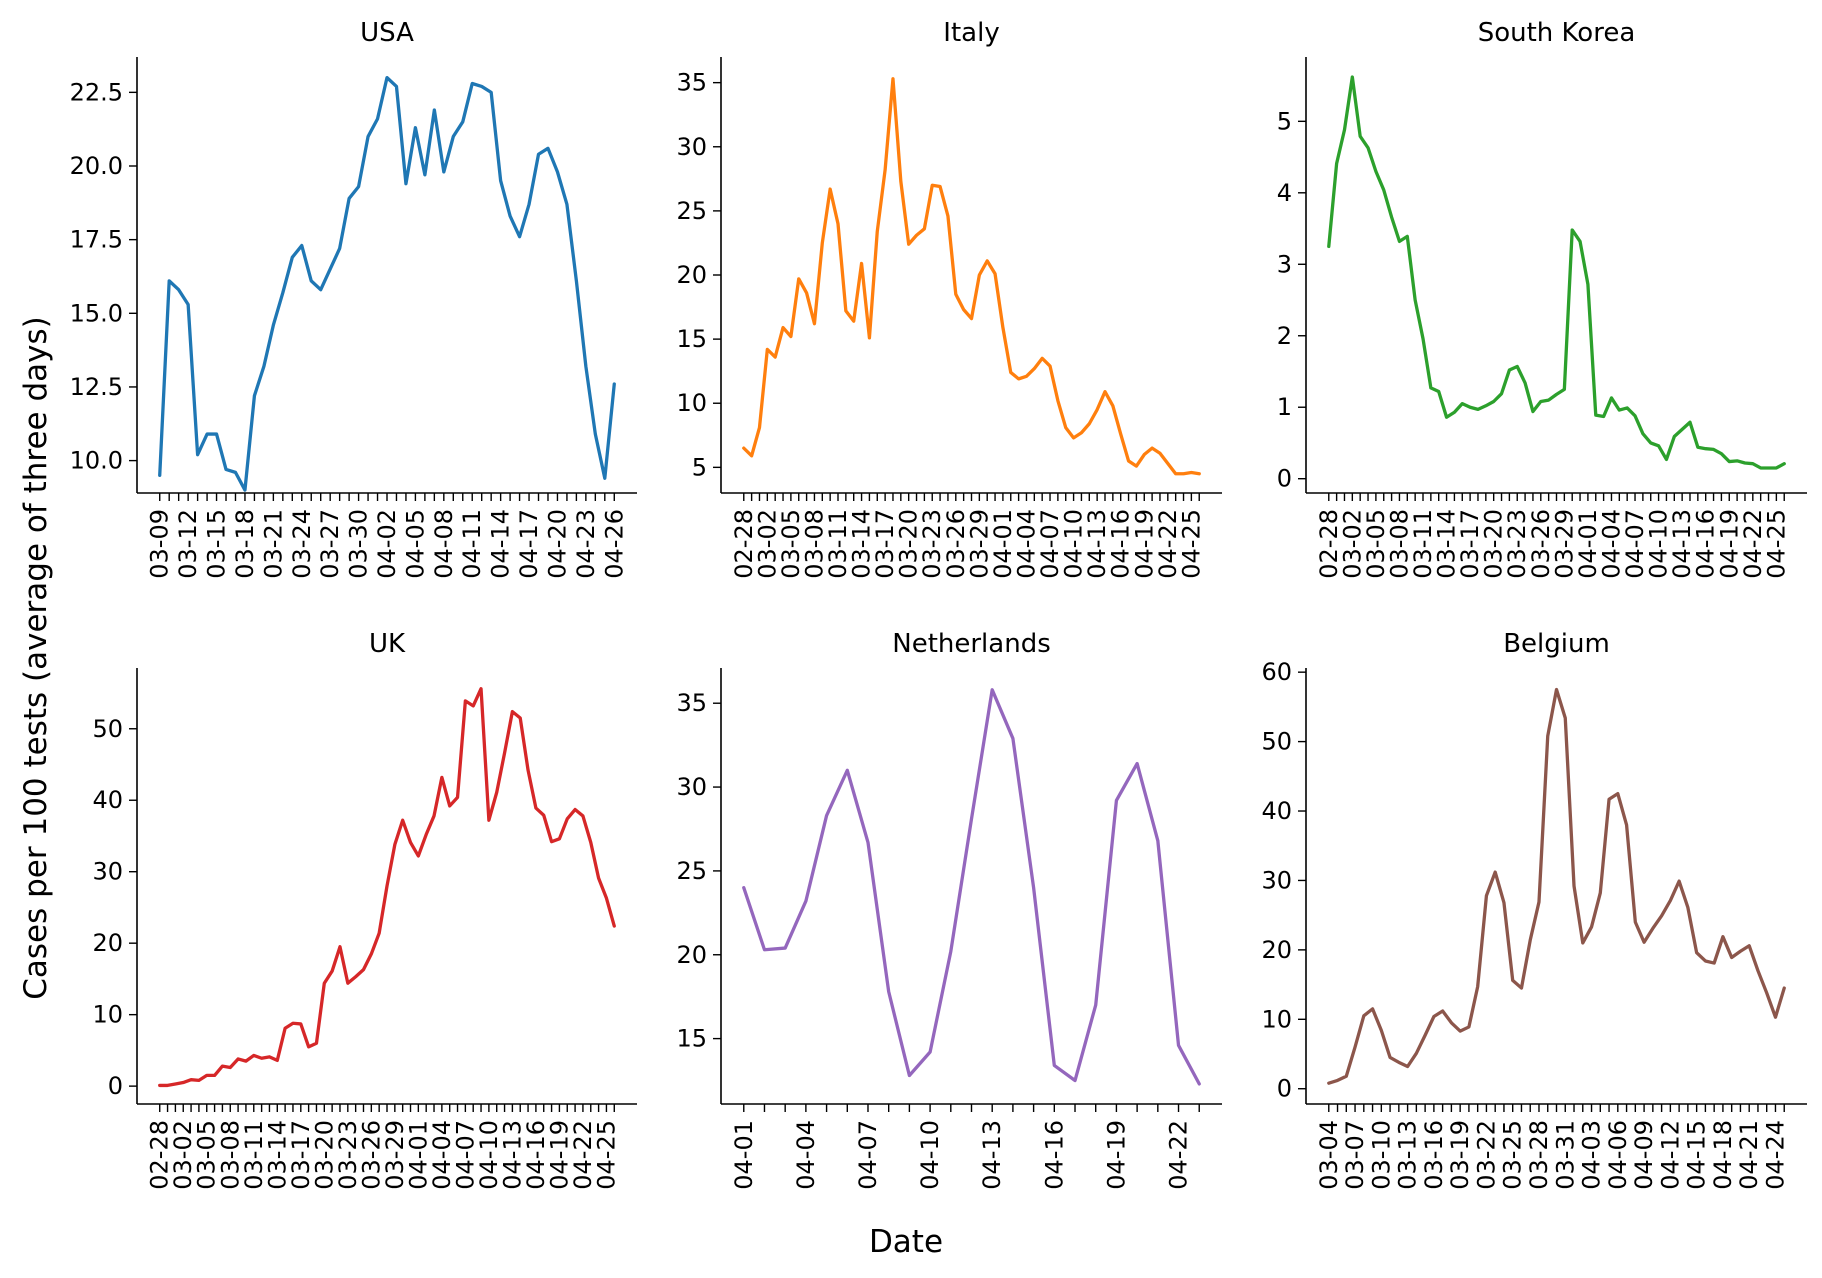  What do you see at coordinates (1556, 886) in the screenshot?
I see `series-line-belgium` at bounding box center [1556, 886].